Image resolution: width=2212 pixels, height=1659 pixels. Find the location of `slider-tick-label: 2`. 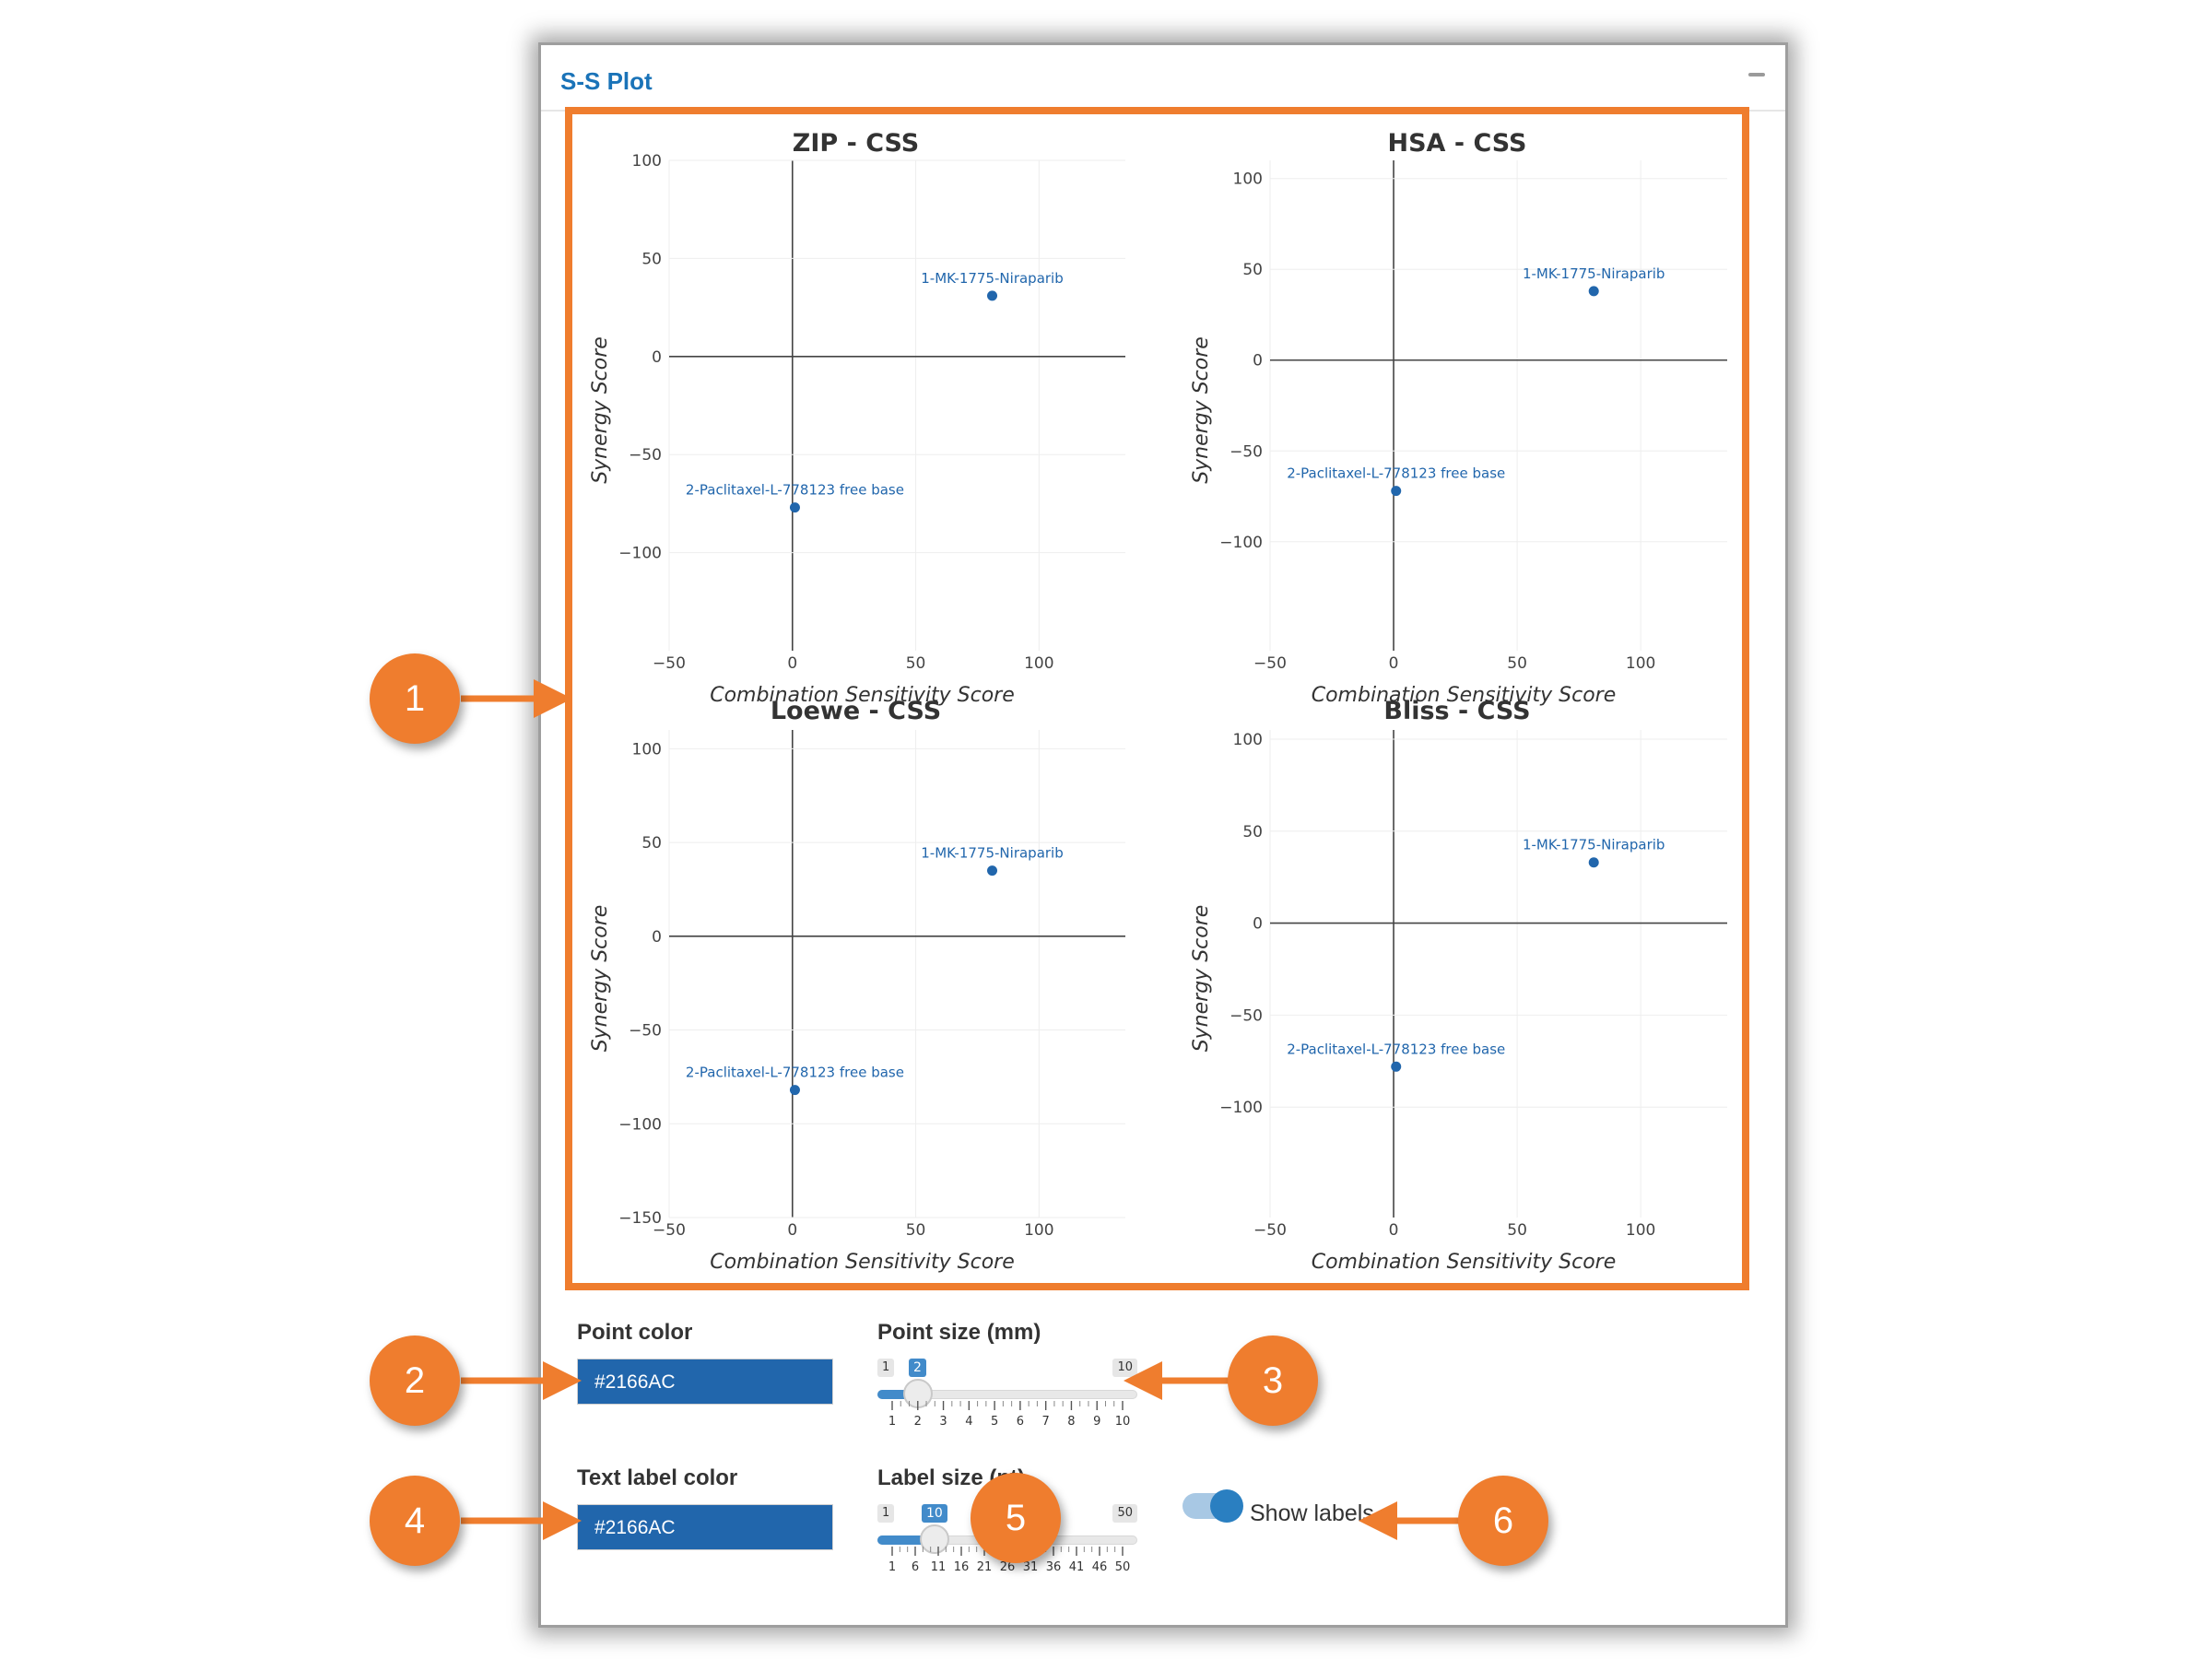

slider-tick-label: 2 is located at coordinates (918, 1422).